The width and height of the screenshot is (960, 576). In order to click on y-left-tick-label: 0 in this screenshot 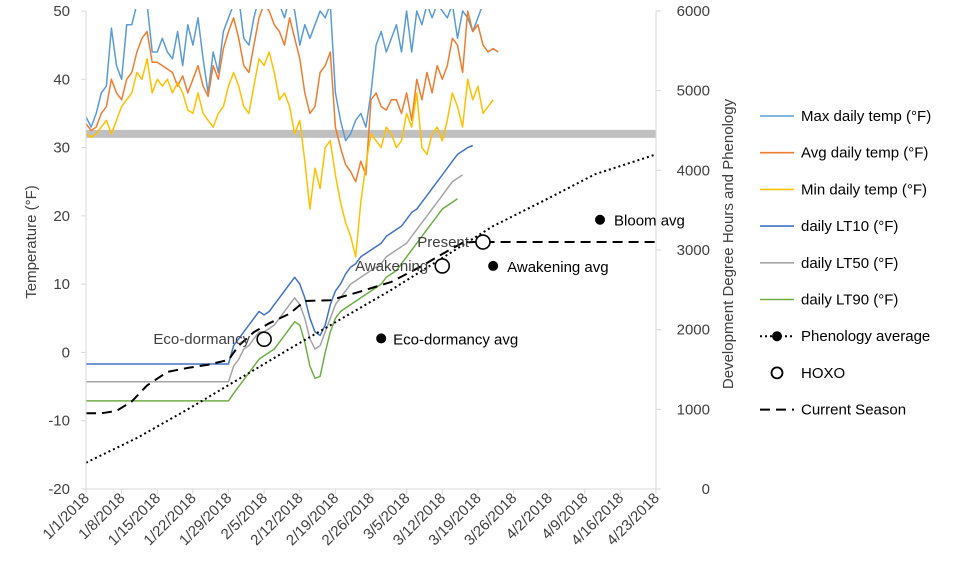, I will do `click(66, 352)`.